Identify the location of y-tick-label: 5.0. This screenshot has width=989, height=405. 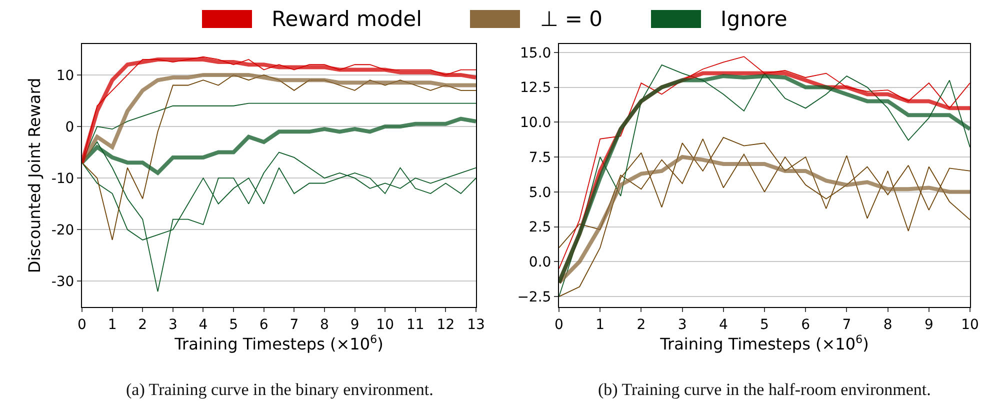
(540, 192).